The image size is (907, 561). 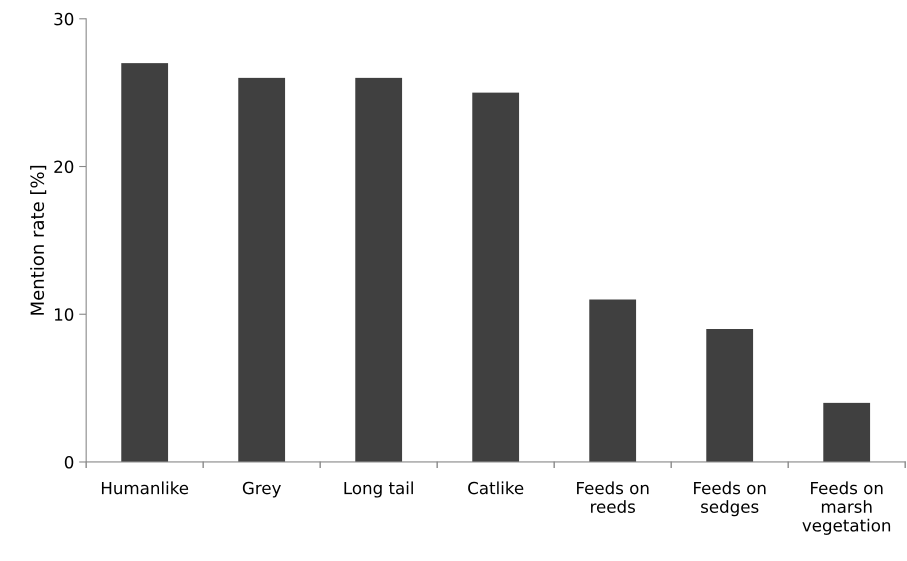 I want to click on x-tick-label: Humanlike, so click(x=145, y=487).